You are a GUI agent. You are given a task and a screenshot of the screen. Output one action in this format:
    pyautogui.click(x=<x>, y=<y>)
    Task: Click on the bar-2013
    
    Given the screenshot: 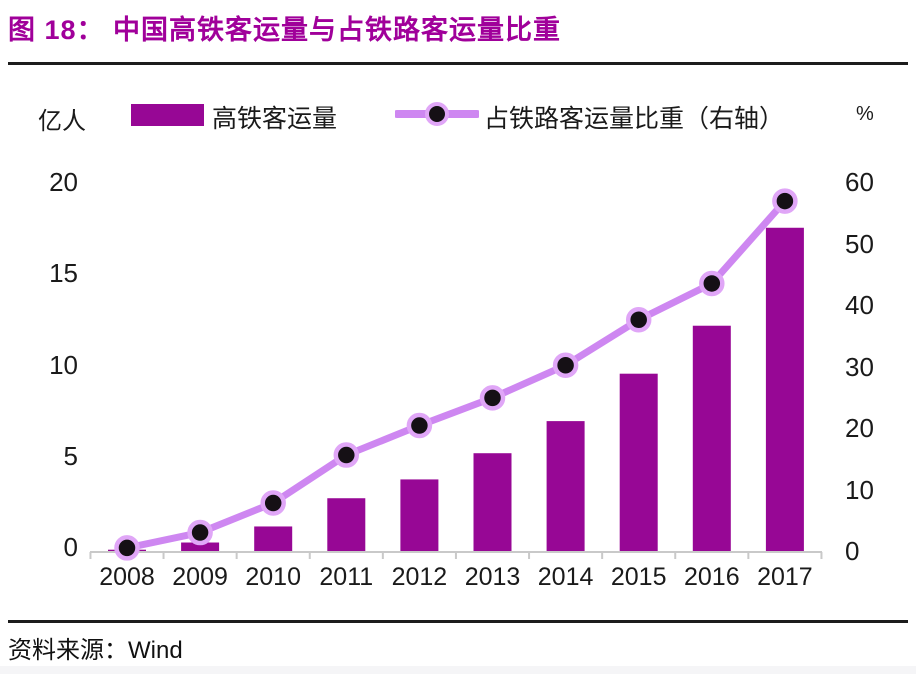 What is the action you would take?
    pyautogui.click(x=492, y=502)
    